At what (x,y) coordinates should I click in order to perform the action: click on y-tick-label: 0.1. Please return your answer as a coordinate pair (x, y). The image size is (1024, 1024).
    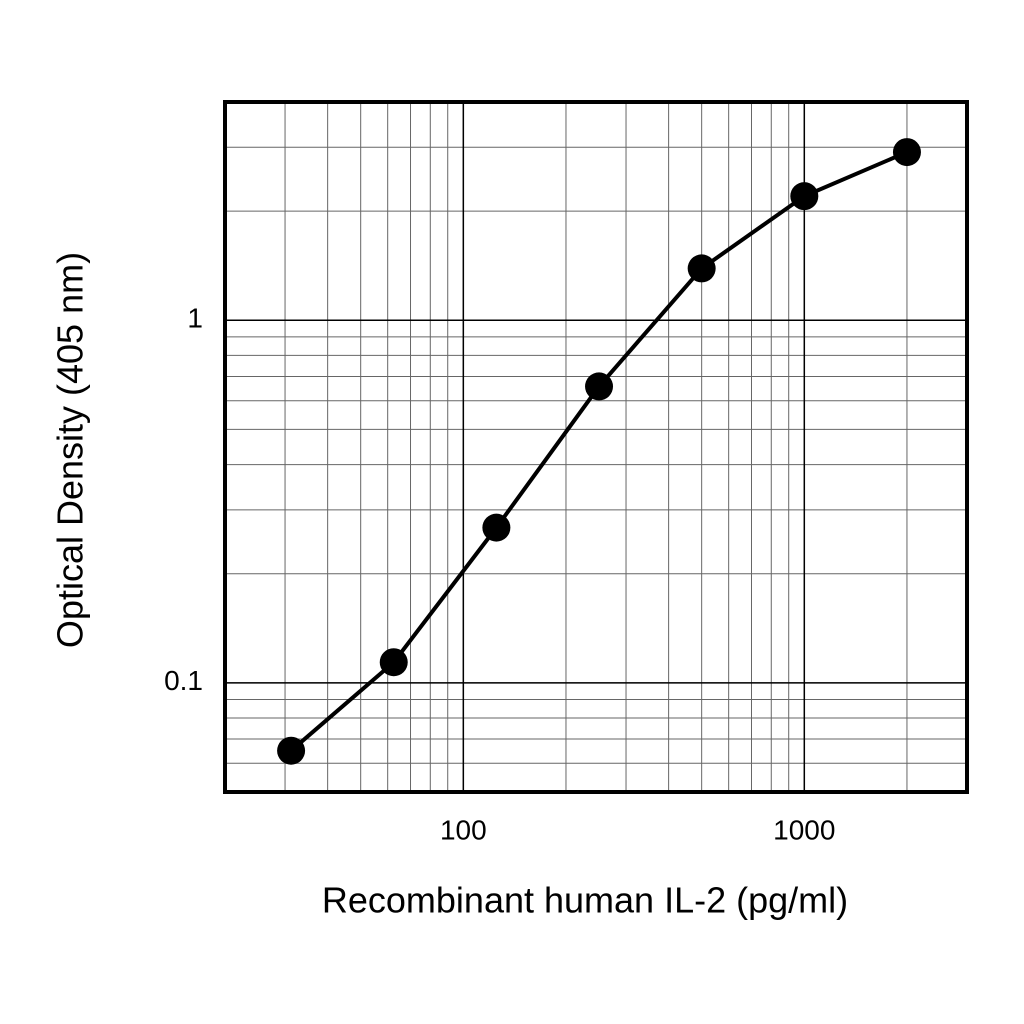
    Looking at the image, I should click on (183, 680).